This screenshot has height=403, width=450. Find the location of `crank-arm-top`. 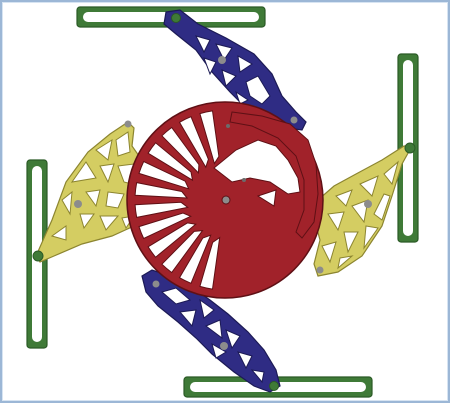

crank-arm-top is located at coordinates (235, 70).